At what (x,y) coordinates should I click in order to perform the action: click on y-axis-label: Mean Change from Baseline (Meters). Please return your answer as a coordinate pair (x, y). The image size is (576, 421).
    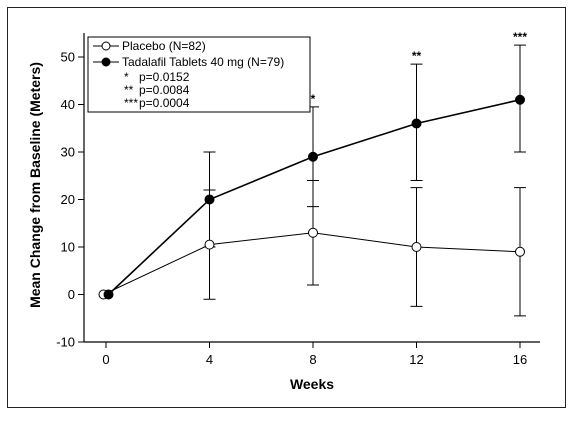
    Looking at the image, I should click on (35, 185).